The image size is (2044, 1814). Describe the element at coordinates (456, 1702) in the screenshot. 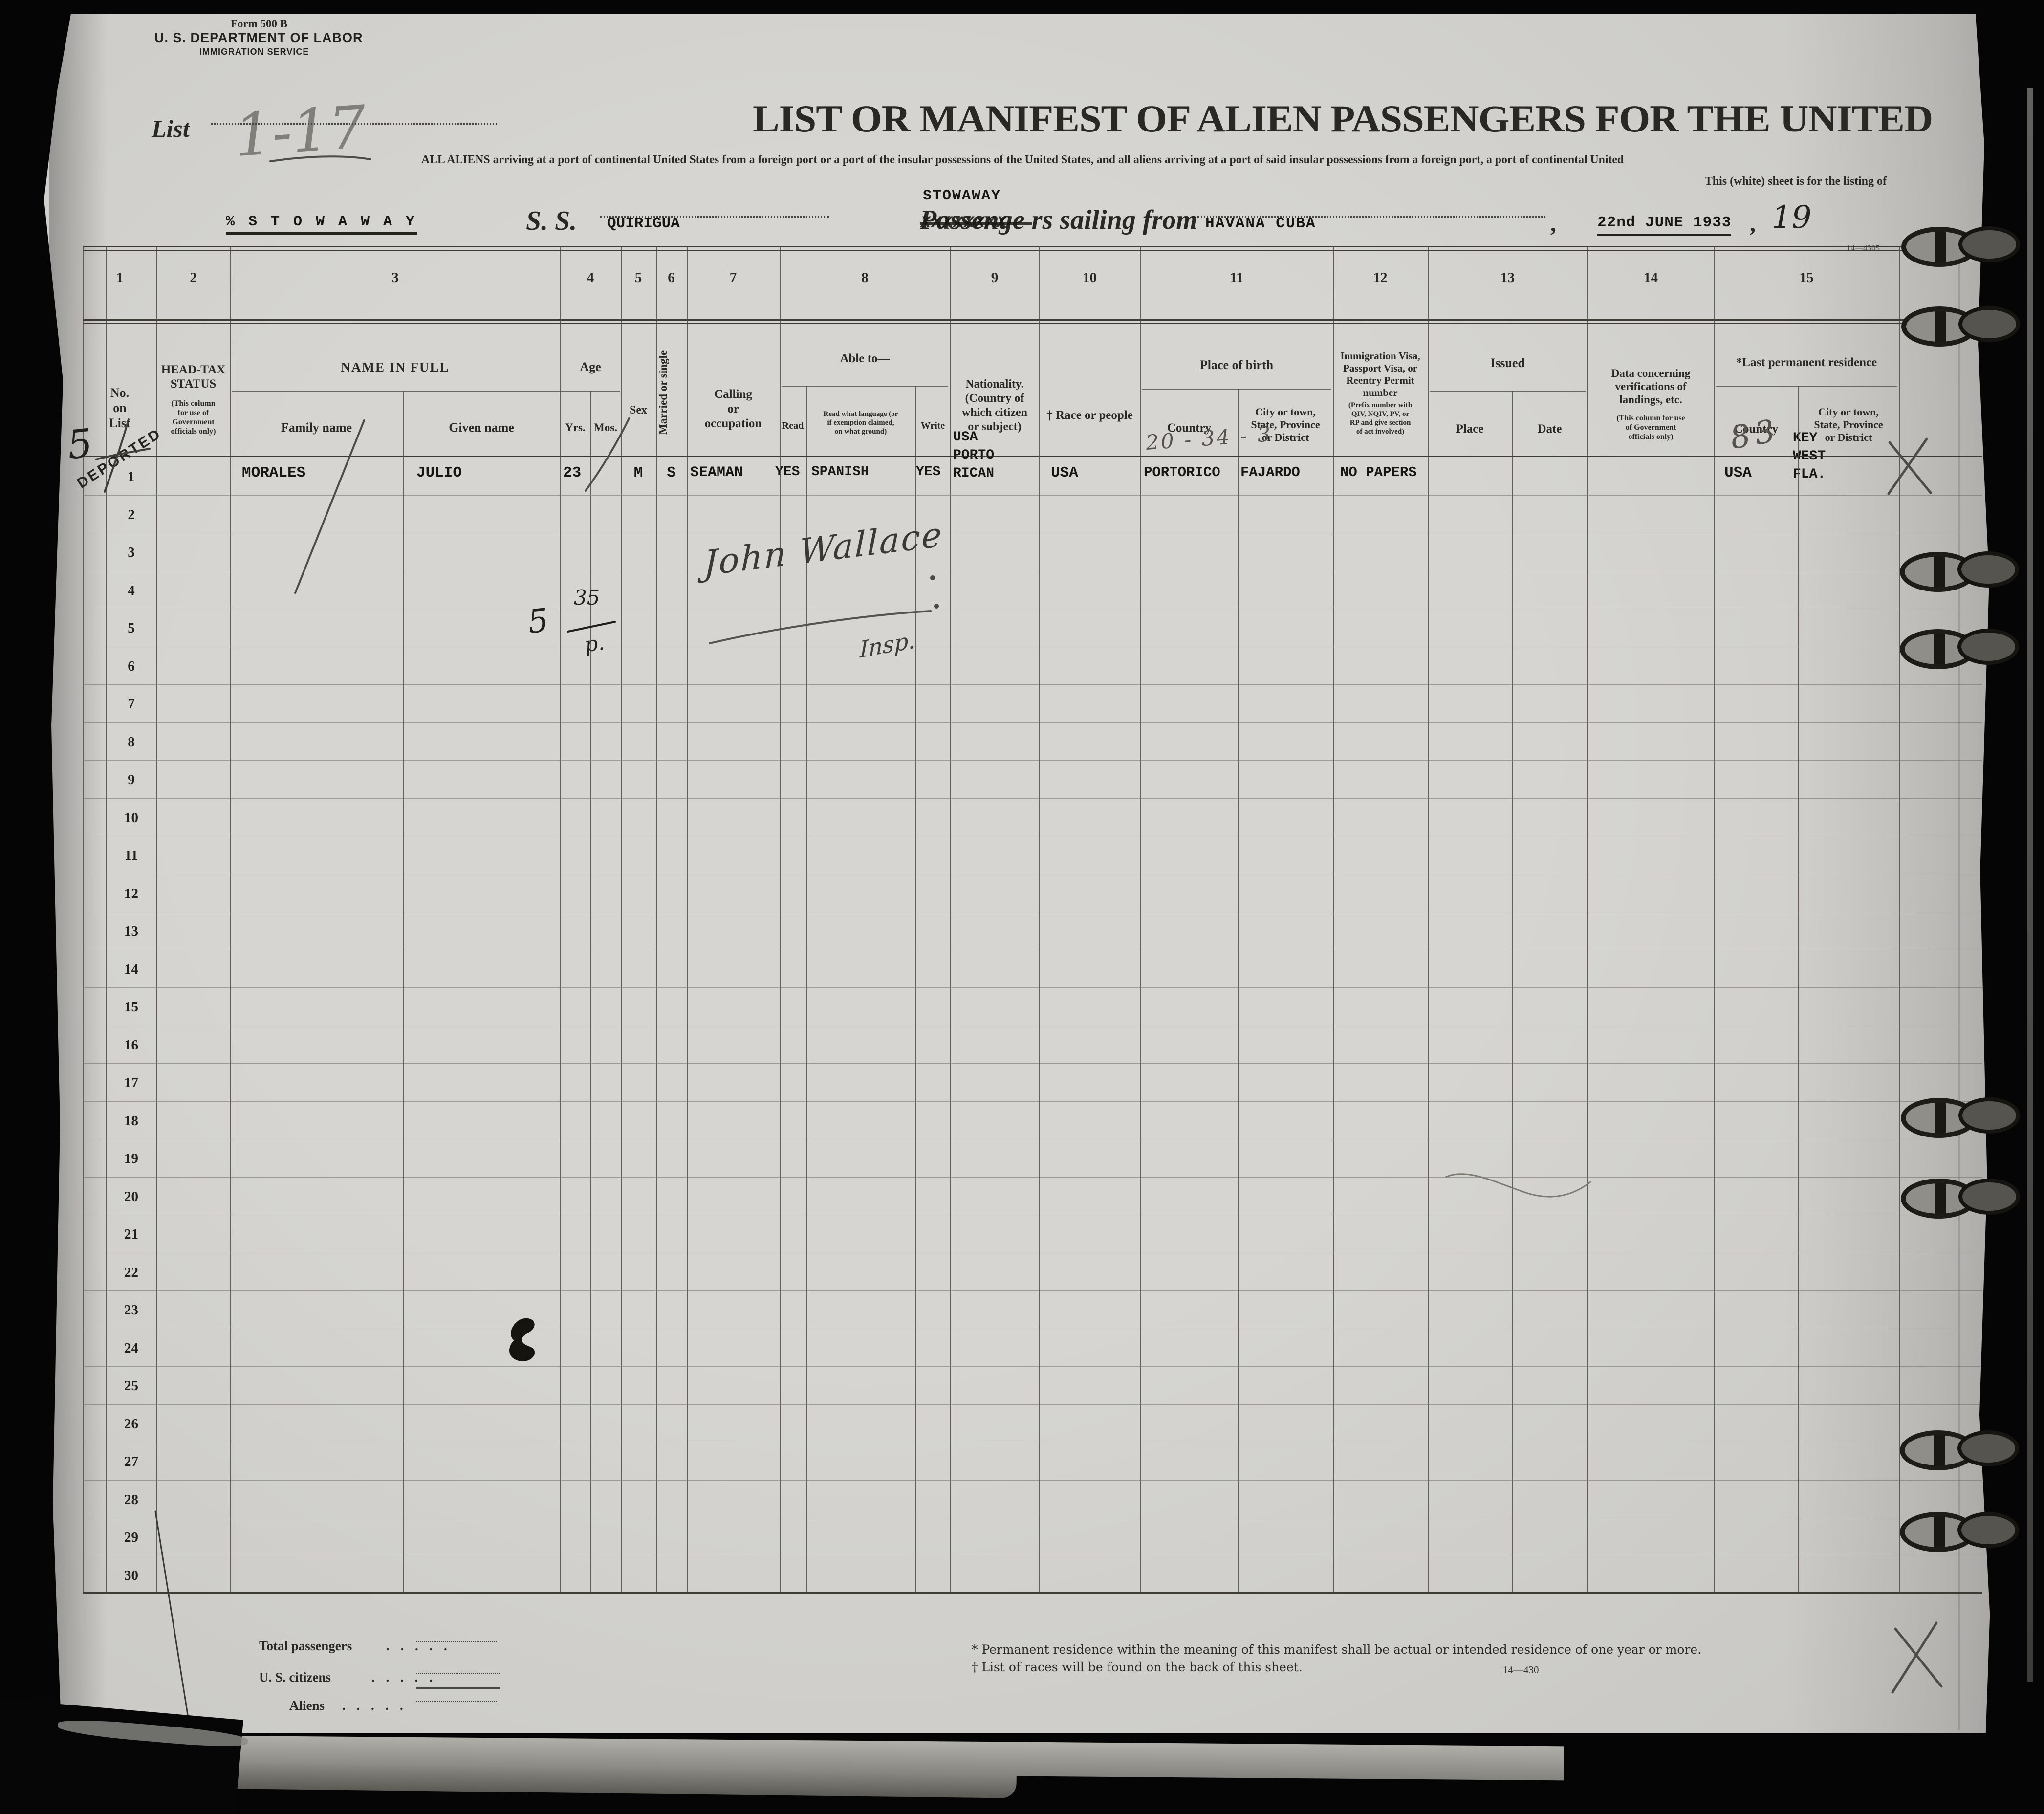

I see `aliens-fill-line` at that location.